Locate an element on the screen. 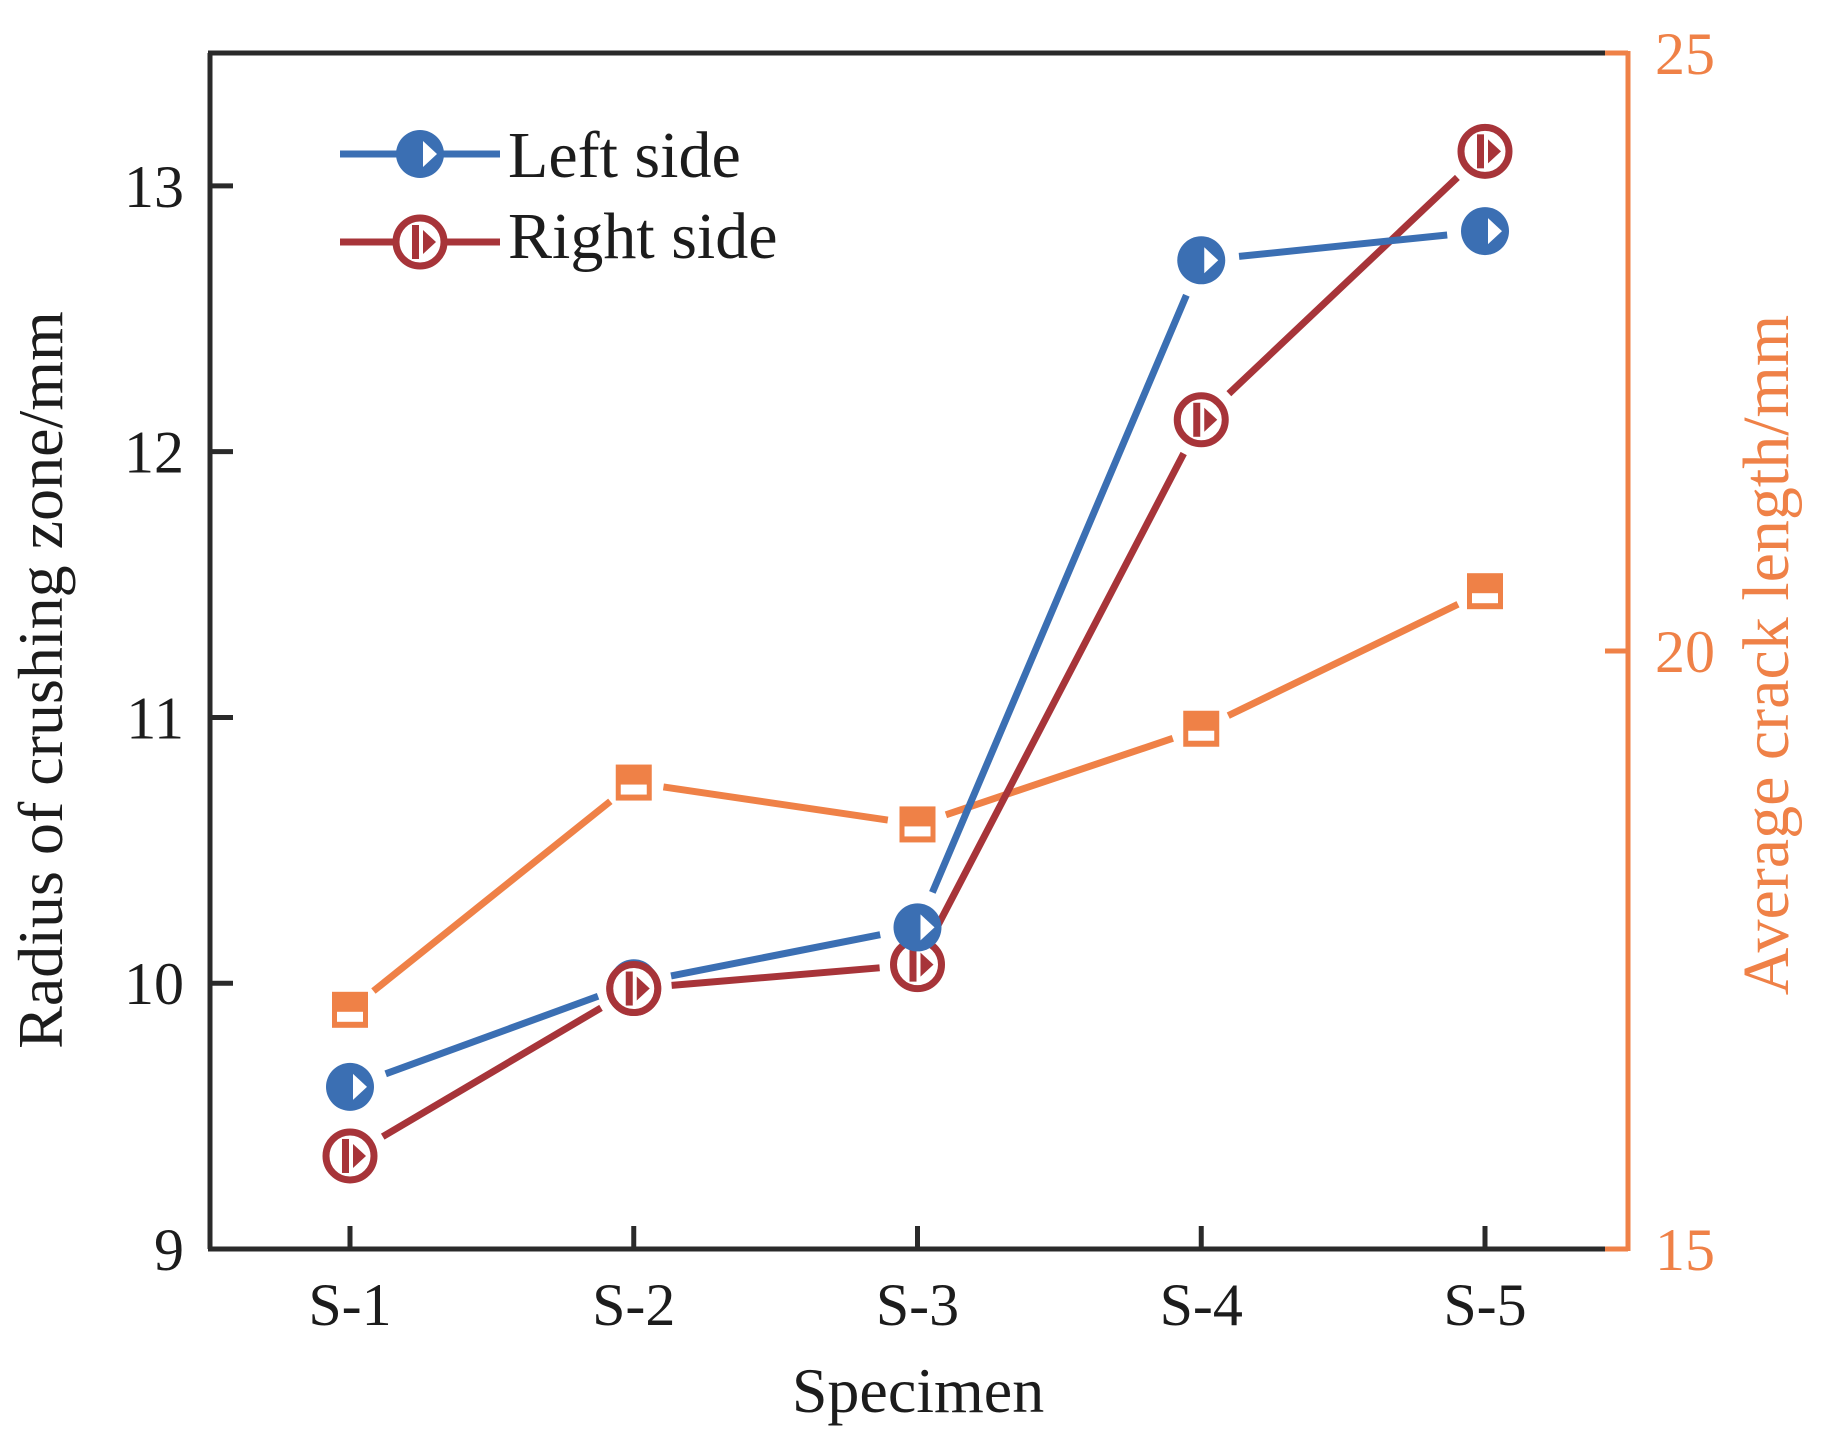  legend-item-right-side is located at coordinates (420, 242).